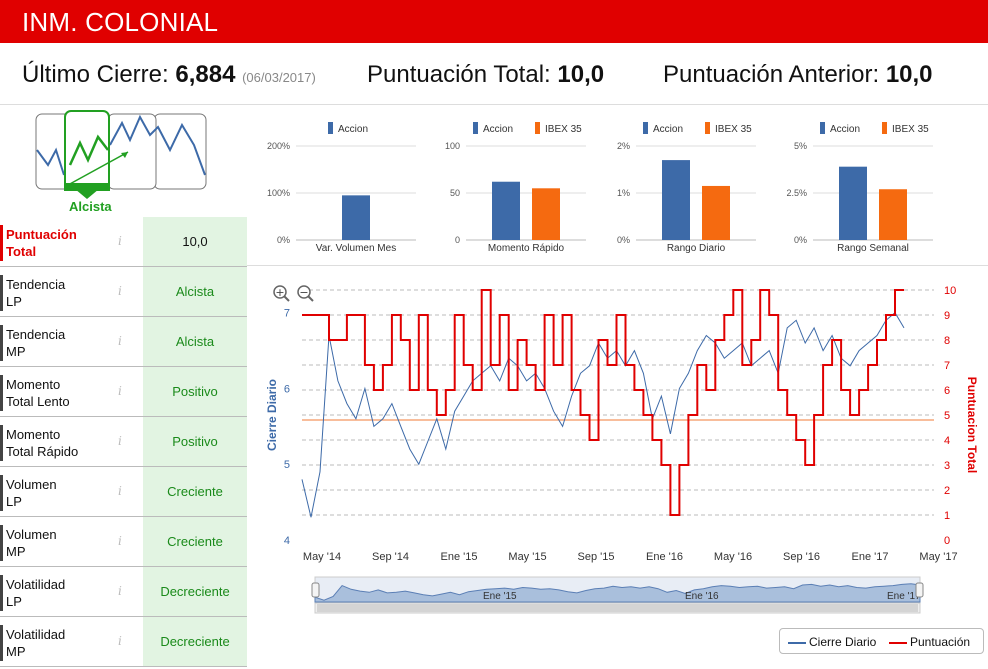 Image resolution: width=988 pixels, height=669 pixels. I want to click on navigator-tick: Ene '16, so click(702, 596).